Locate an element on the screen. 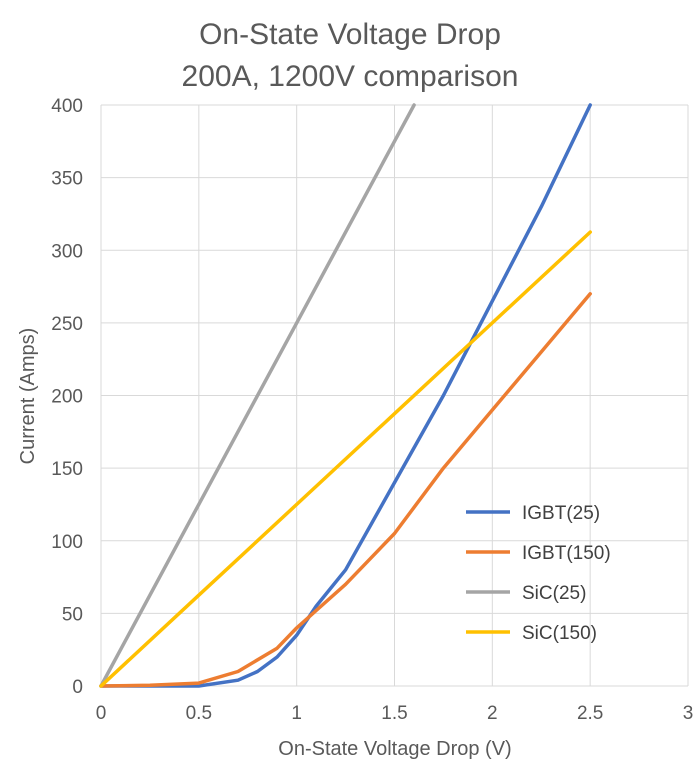 Image resolution: width=700 pixels, height=778 pixels. y-tick-label: 100 is located at coordinates (67, 542).